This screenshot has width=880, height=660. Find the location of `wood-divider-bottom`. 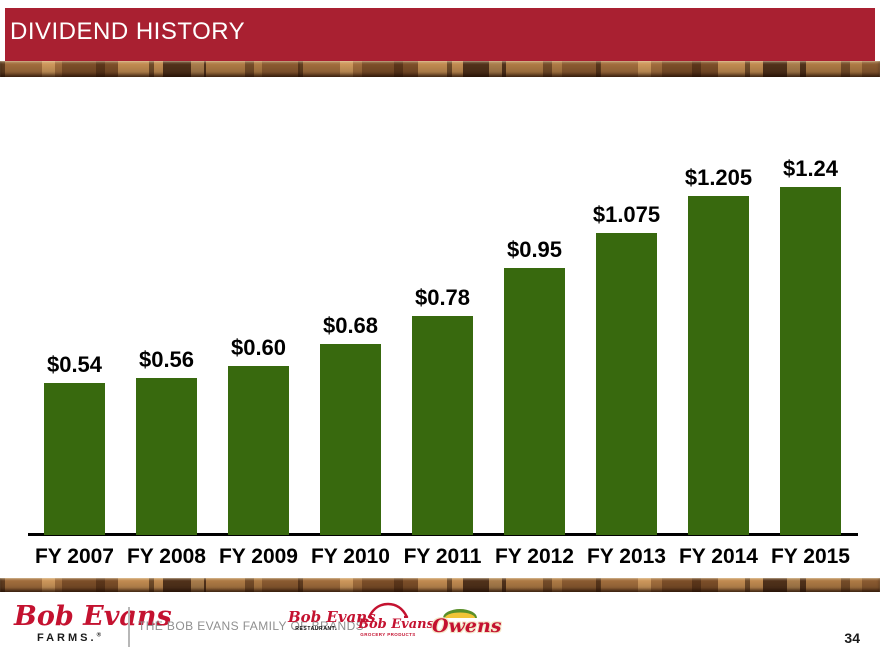

wood-divider-bottom is located at coordinates (440, 585).